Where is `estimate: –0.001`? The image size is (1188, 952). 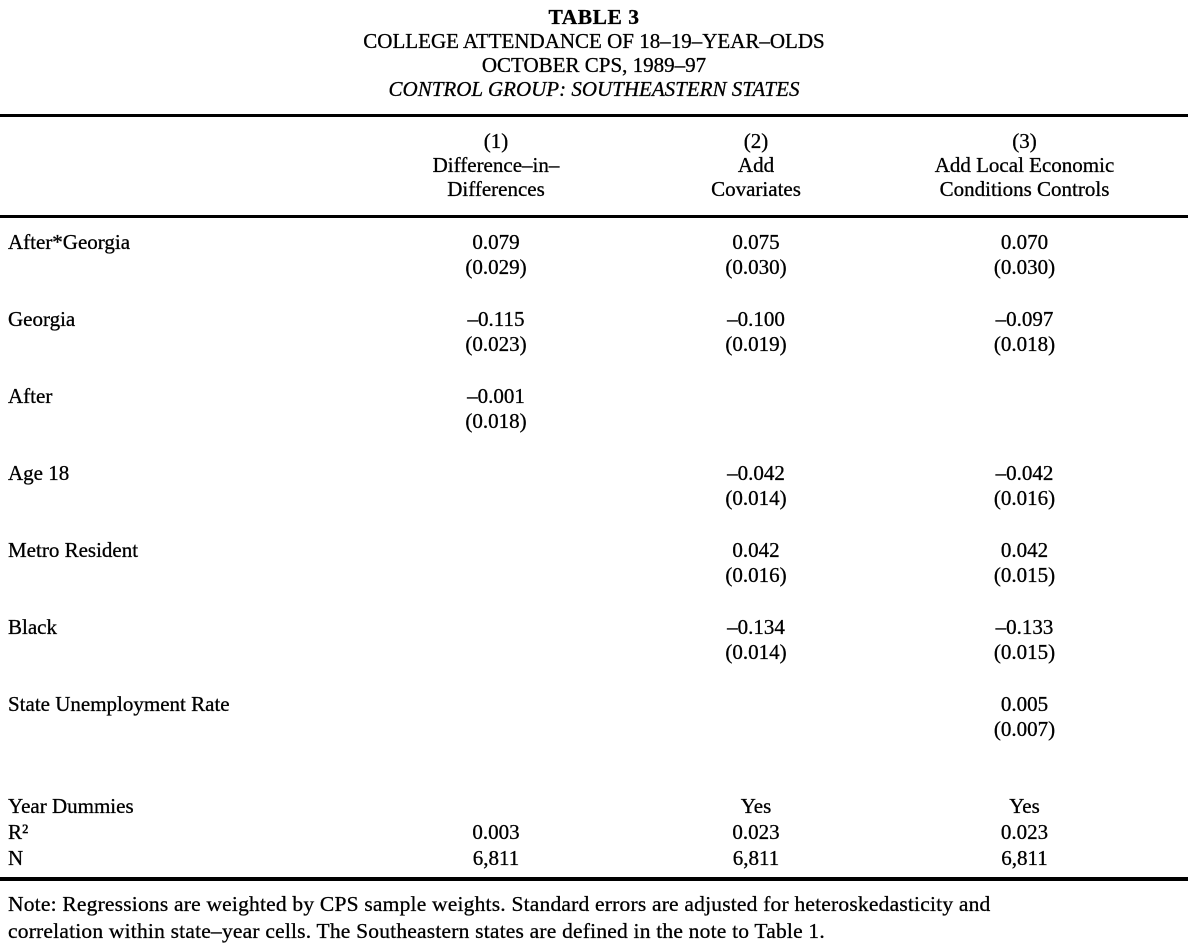 estimate: –0.001 is located at coordinates (496, 396).